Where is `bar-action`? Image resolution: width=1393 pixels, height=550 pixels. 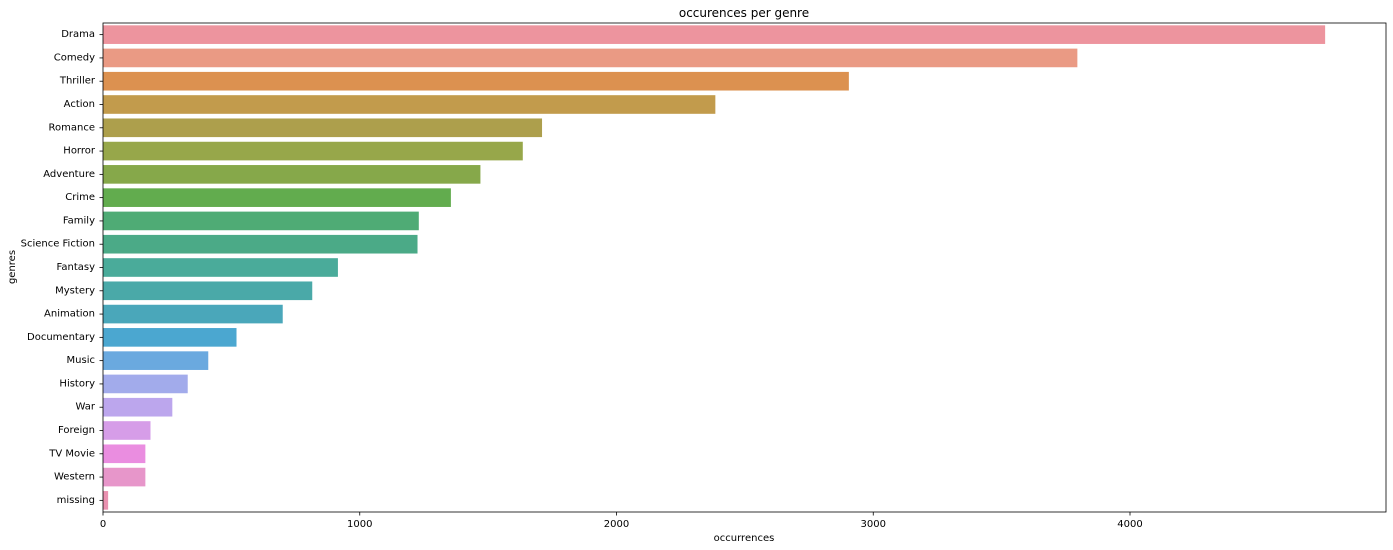
bar-action is located at coordinates (409, 104).